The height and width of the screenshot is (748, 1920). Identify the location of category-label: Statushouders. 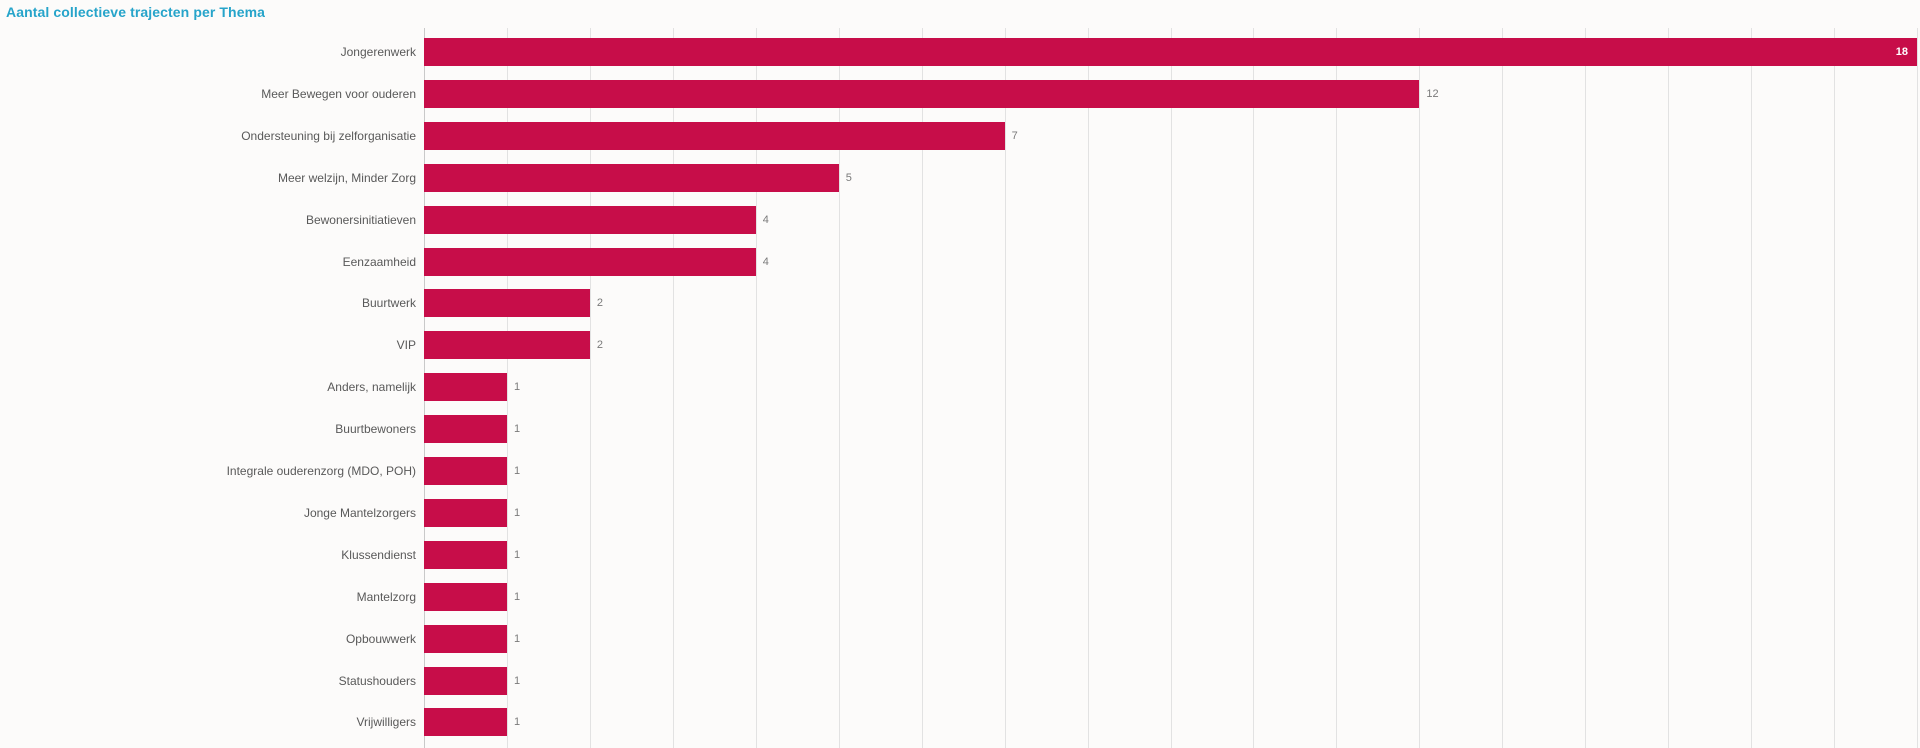
(377, 680).